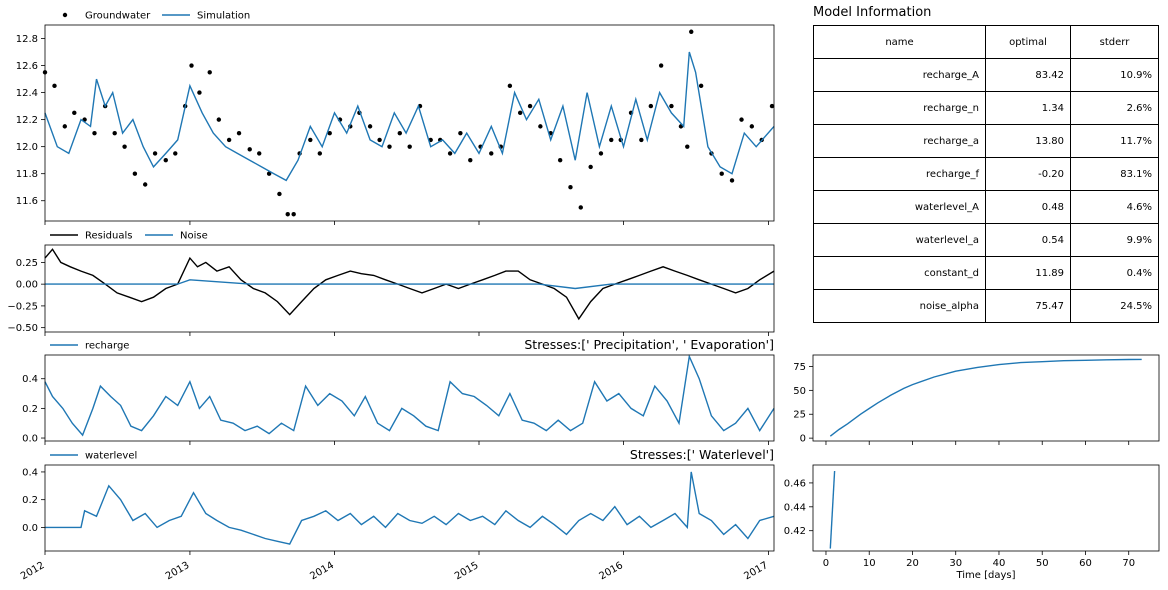 The image size is (1168, 590). I want to click on optimal-value-cell: 83.42, so click(1028, 75).